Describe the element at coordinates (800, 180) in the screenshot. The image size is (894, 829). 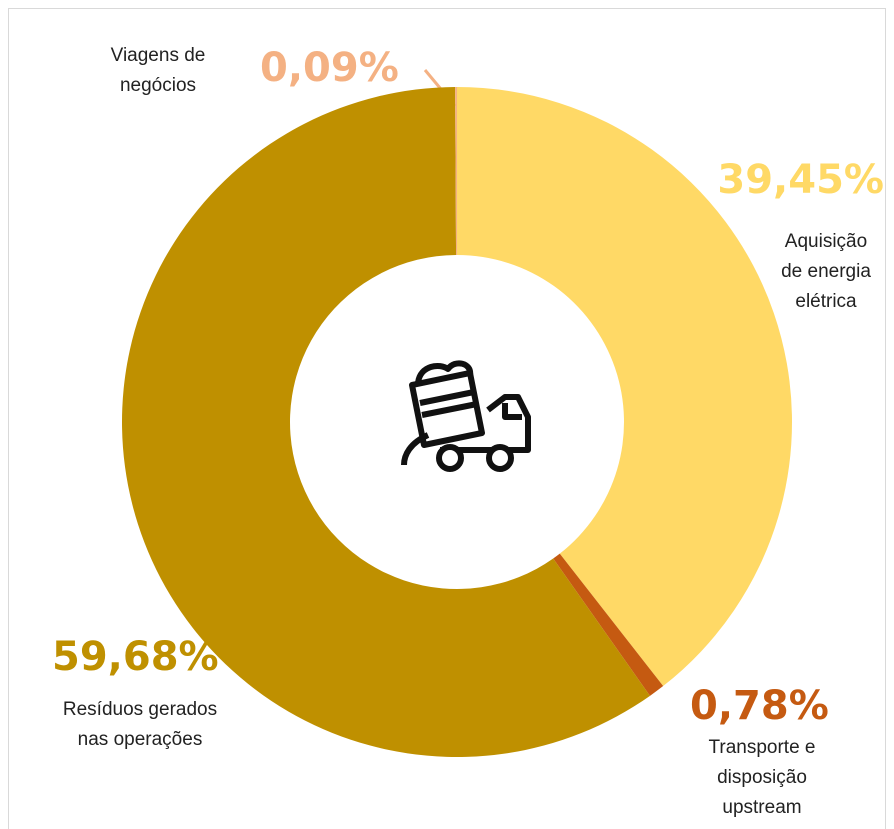
I see `value-label: 39,45%` at that location.